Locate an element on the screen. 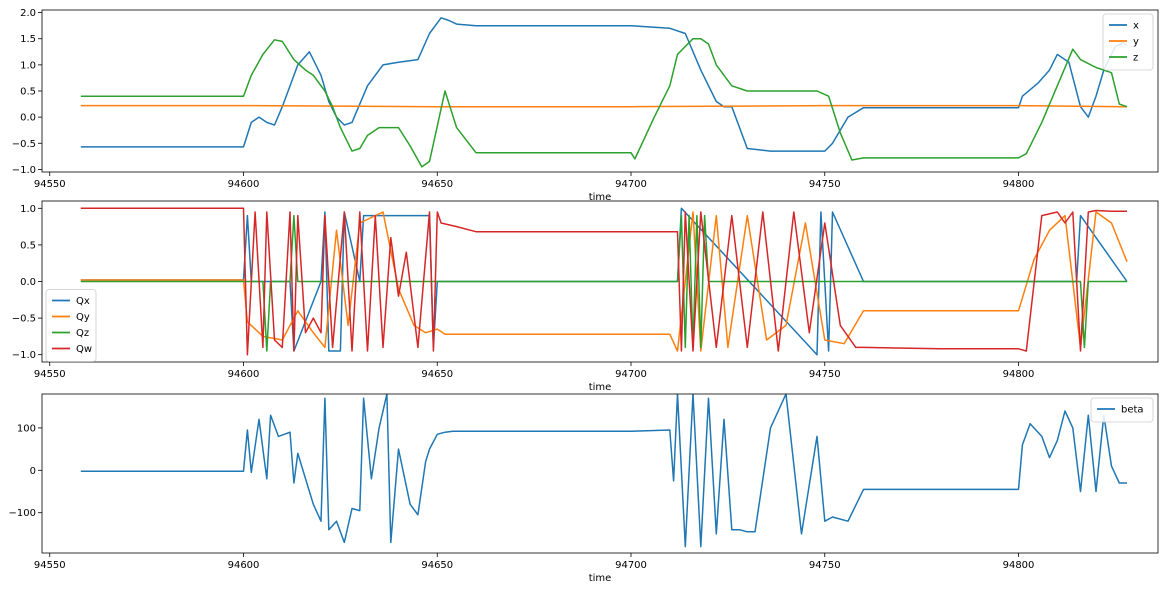 This screenshot has width=1168, height=596. legend-label-qy: Qy is located at coordinates (83, 317).